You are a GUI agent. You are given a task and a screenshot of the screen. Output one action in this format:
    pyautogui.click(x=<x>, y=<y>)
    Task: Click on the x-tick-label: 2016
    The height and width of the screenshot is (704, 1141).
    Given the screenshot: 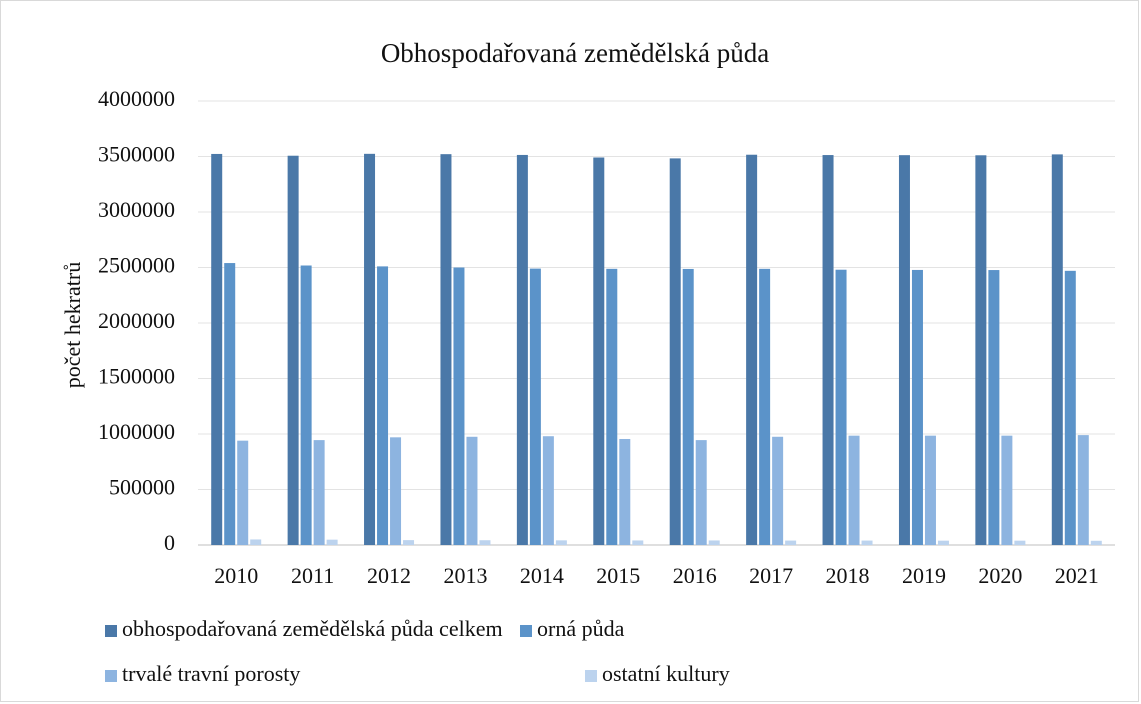 What is the action you would take?
    pyautogui.click(x=695, y=575)
    